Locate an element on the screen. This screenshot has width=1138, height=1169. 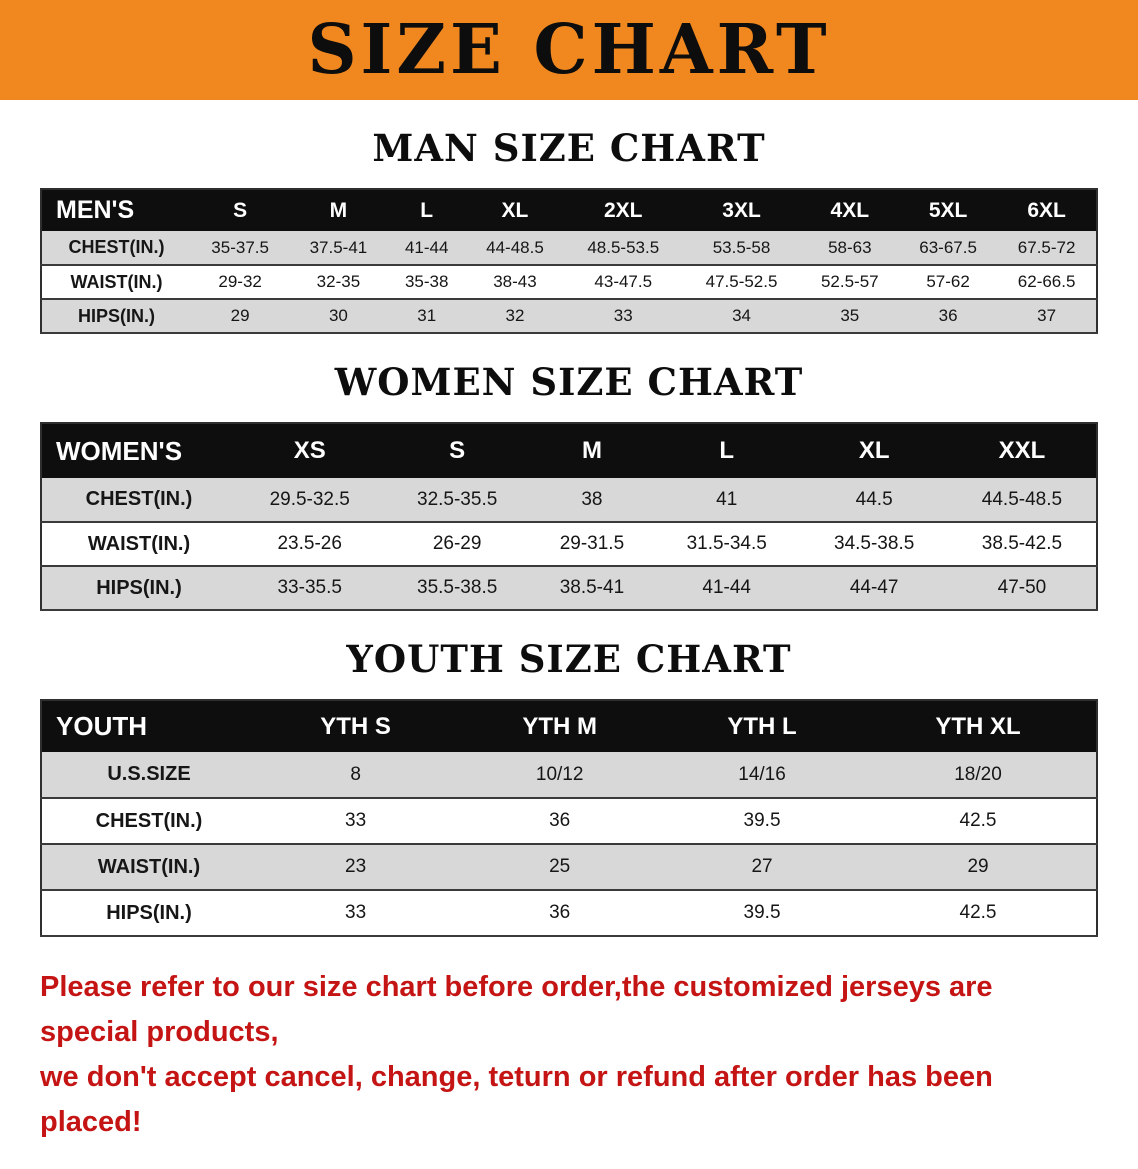
value-cell: 41 is located at coordinates (727, 499).